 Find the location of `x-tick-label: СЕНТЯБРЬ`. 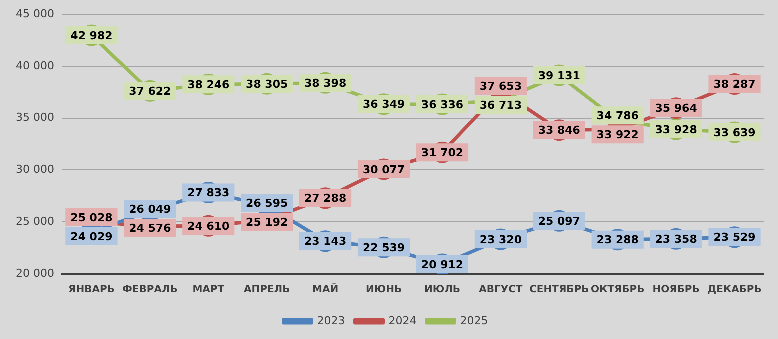

x-tick-label: СЕНТЯБРЬ is located at coordinates (560, 290).